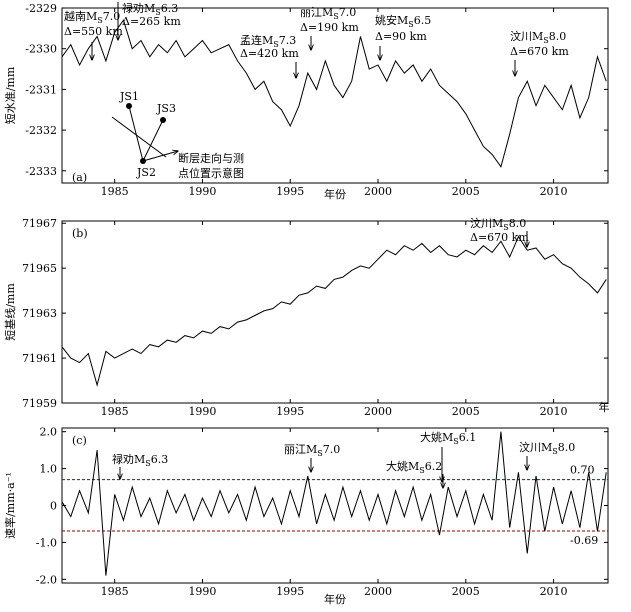 The width and height of the screenshot is (631, 612). I want to click on event-label: 姚安MS6.5, so click(403, 21).